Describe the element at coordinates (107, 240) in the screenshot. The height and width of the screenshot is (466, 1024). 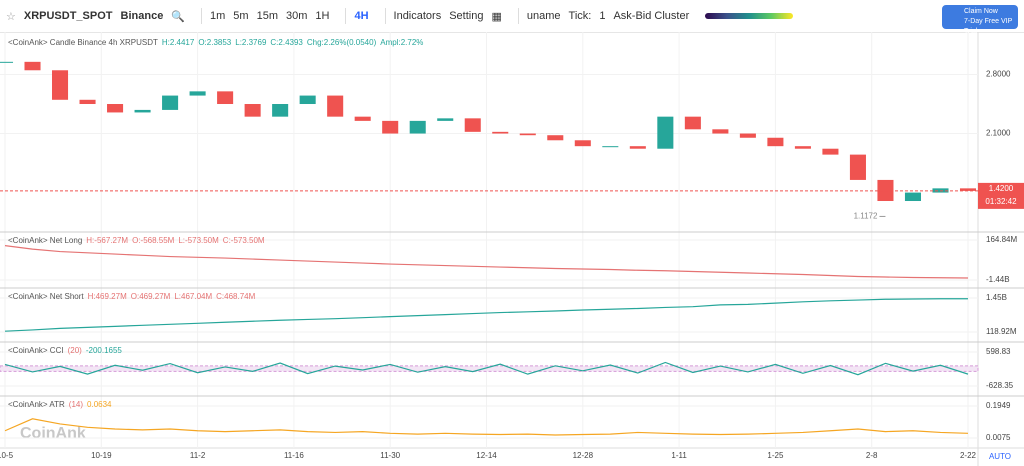
I see `legend-text: H:-567.27M` at that location.